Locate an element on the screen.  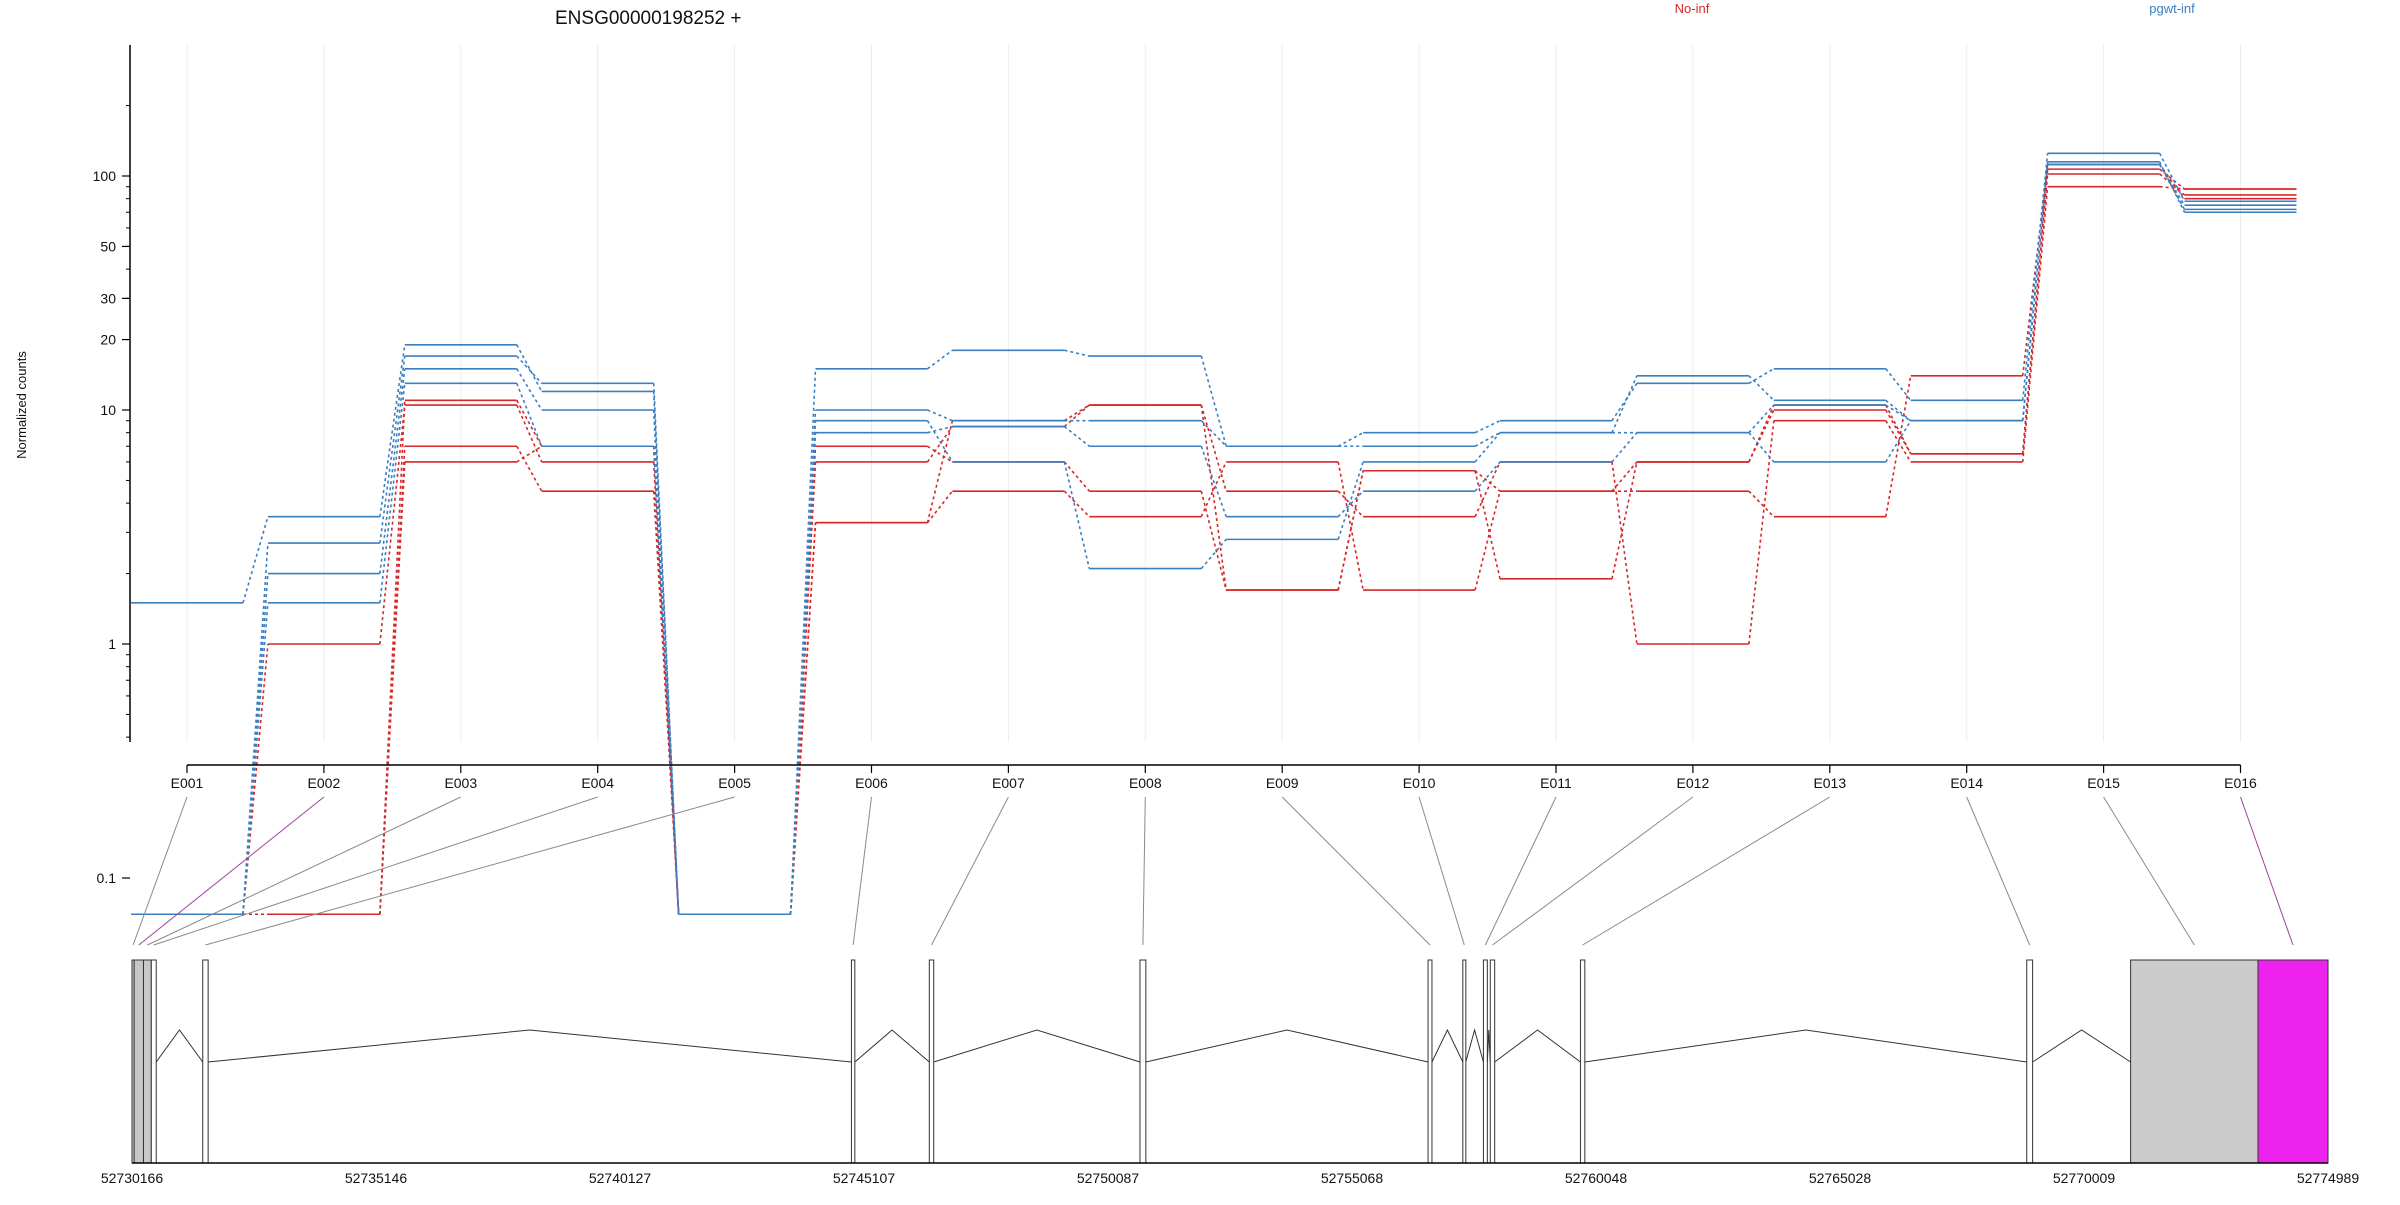
x-tick-label-e016: E016 is located at coordinates (2240, 783).